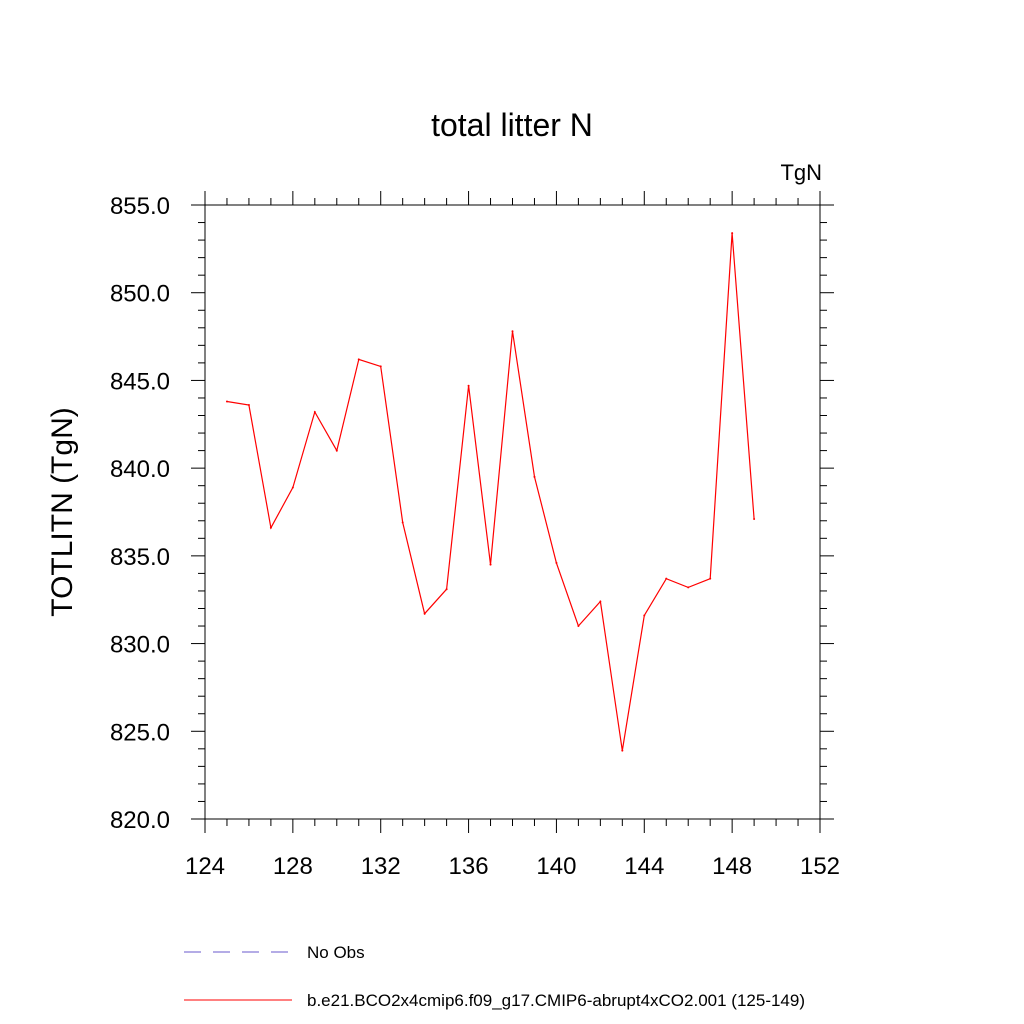 This screenshot has width=1024, height=1024. What do you see at coordinates (62, 511) in the screenshot?
I see `y-axis-title: TOTLITN (TgN)` at bounding box center [62, 511].